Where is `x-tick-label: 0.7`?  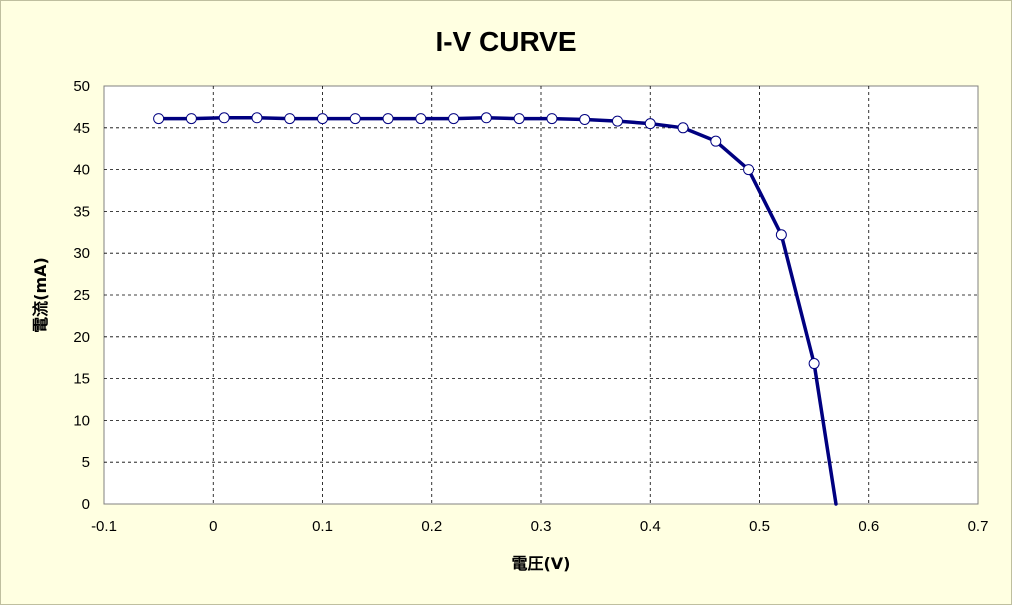 x-tick-label: 0.7 is located at coordinates (978, 526).